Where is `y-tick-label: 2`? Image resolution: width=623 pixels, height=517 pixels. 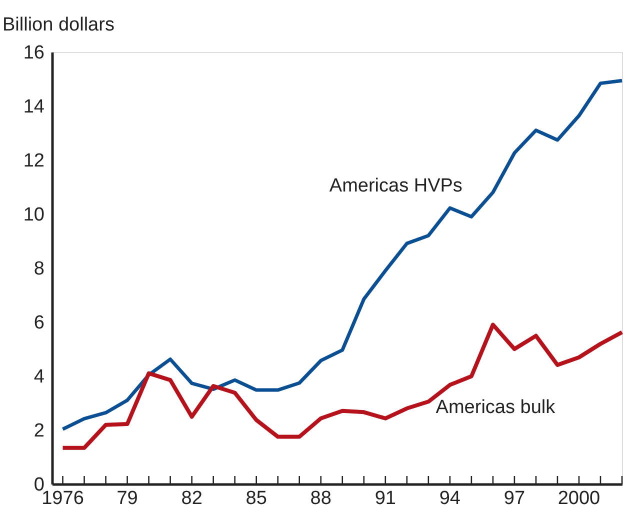
y-tick-label: 2 is located at coordinates (39, 431).